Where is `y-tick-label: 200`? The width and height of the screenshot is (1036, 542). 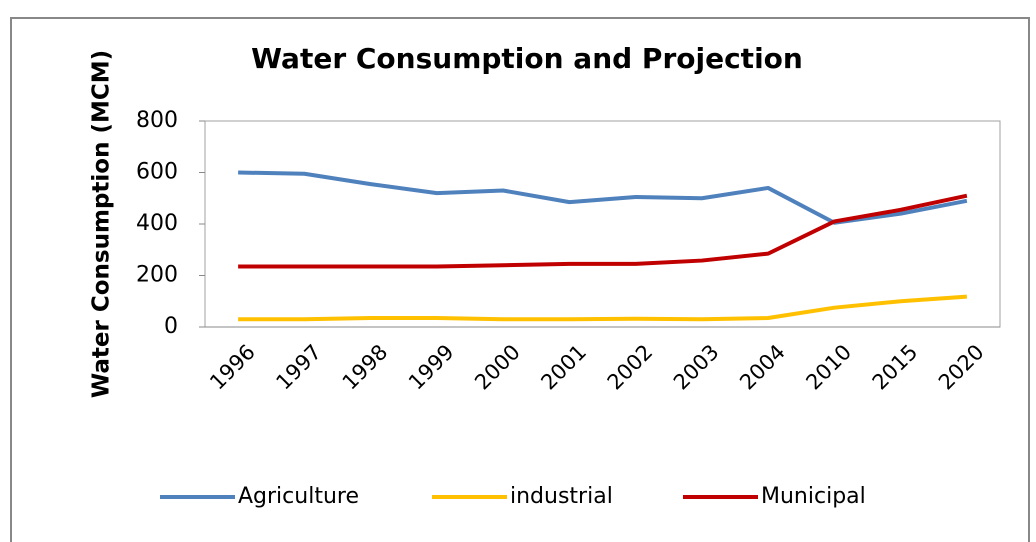
y-tick-label: 200 is located at coordinates (157, 275).